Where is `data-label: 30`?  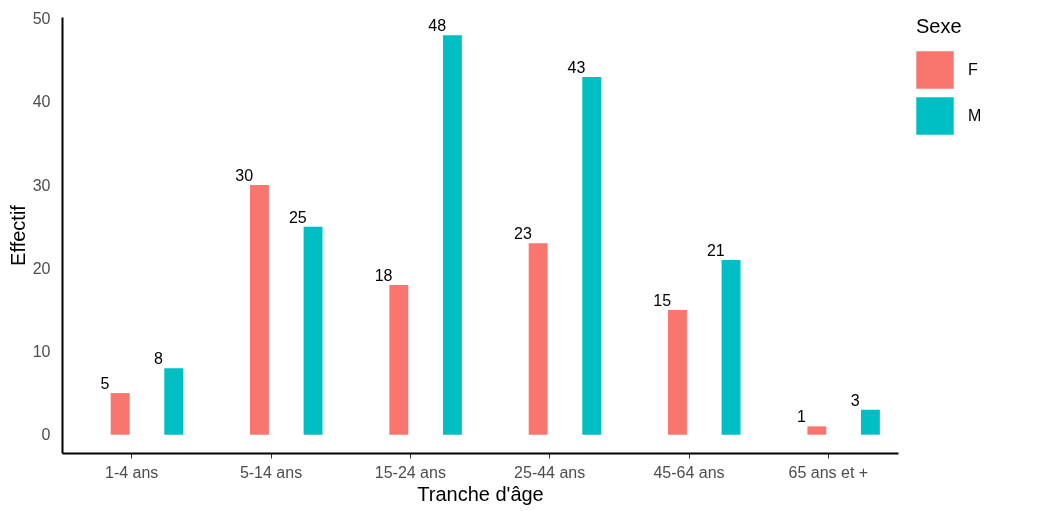 data-label: 30 is located at coordinates (244, 176).